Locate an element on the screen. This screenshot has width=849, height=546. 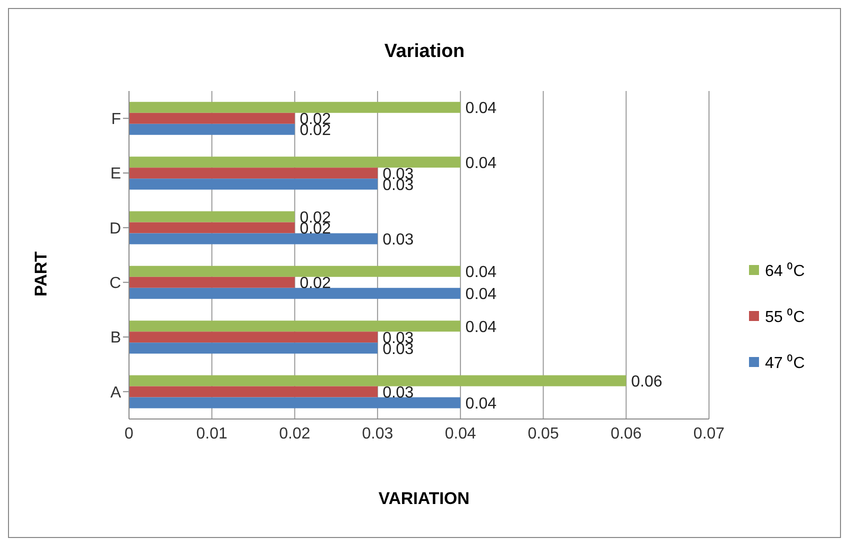
x-axis-title: VARIATION is located at coordinates (424, 499).